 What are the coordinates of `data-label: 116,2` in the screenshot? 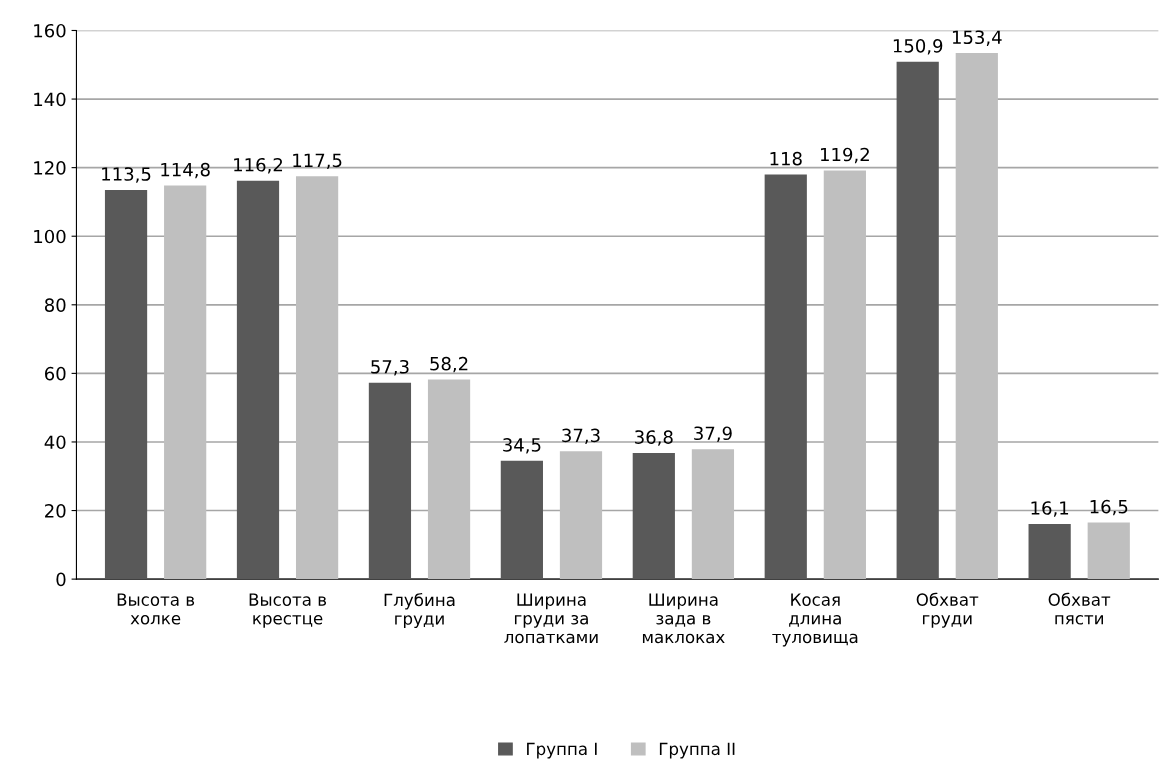 It's located at (258, 165).